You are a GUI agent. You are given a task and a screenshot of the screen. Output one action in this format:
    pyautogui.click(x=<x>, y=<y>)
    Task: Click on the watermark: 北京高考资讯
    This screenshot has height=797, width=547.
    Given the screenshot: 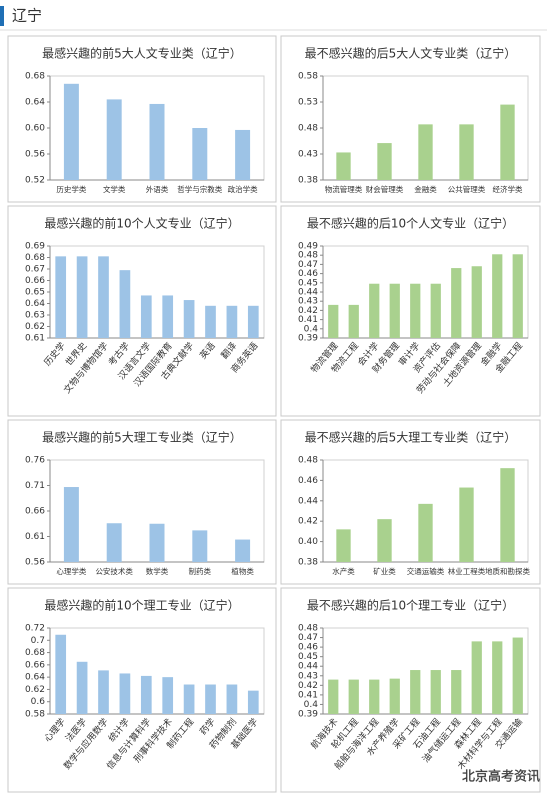 What is the action you would take?
    pyautogui.click(x=501, y=777)
    